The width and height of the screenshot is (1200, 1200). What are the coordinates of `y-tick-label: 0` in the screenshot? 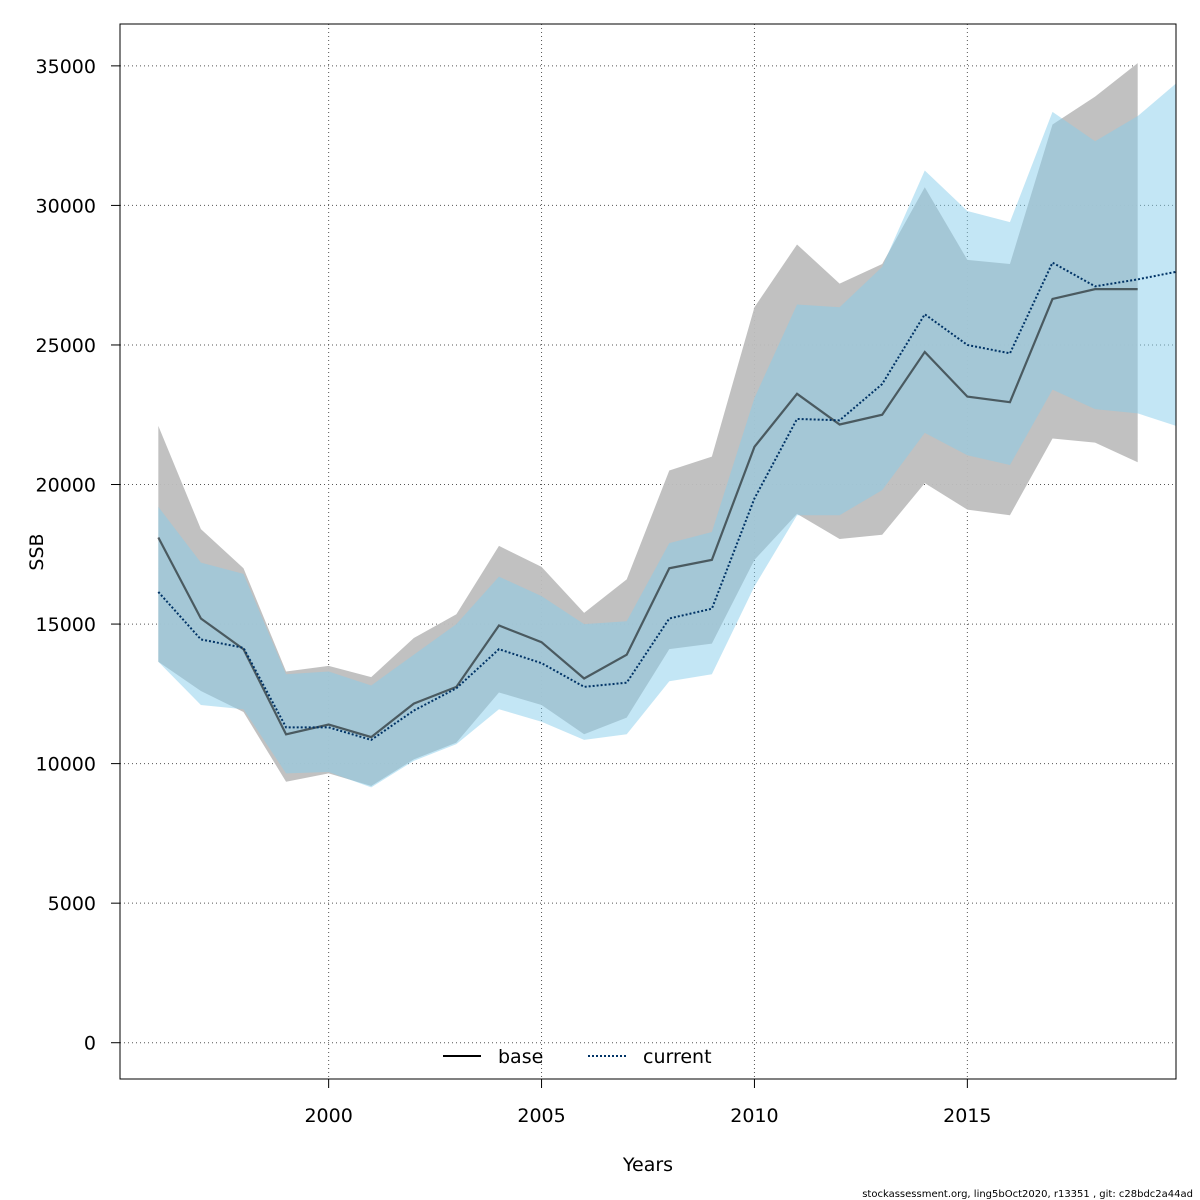 It's located at (90, 1044).